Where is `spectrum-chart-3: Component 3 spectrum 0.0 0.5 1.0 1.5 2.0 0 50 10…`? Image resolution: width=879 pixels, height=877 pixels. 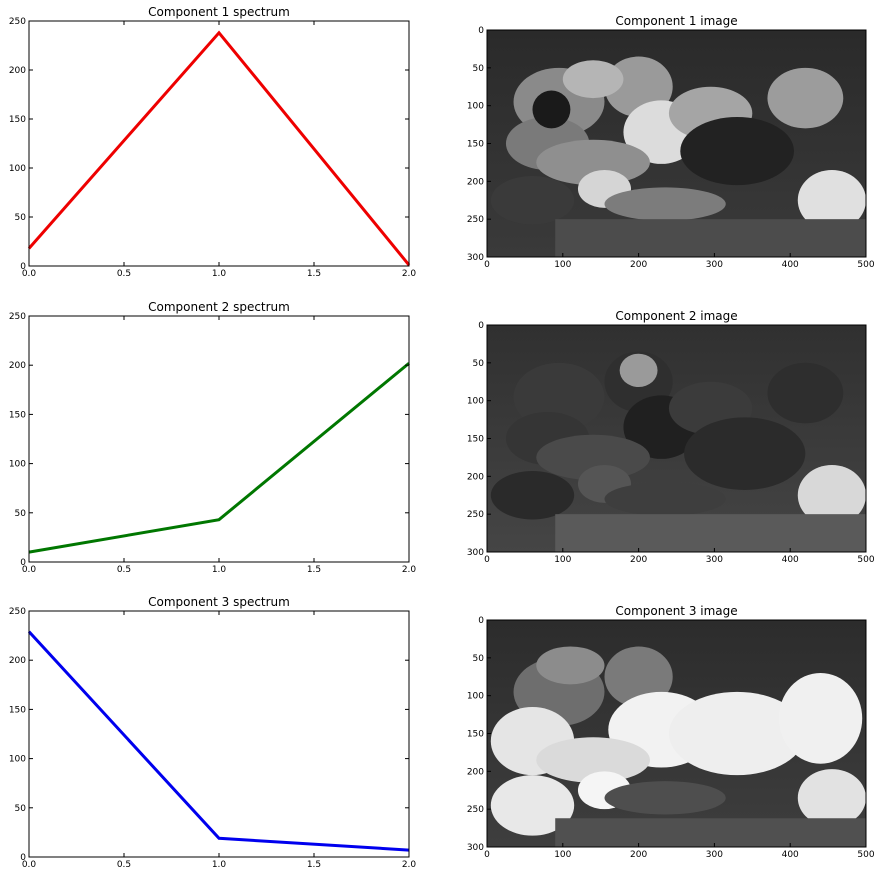
spectrum-chart-3: Component 3 spectrum 0.0 0.5 1.0 1.5 2.0 0 50 10… is located at coordinates (213, 732).